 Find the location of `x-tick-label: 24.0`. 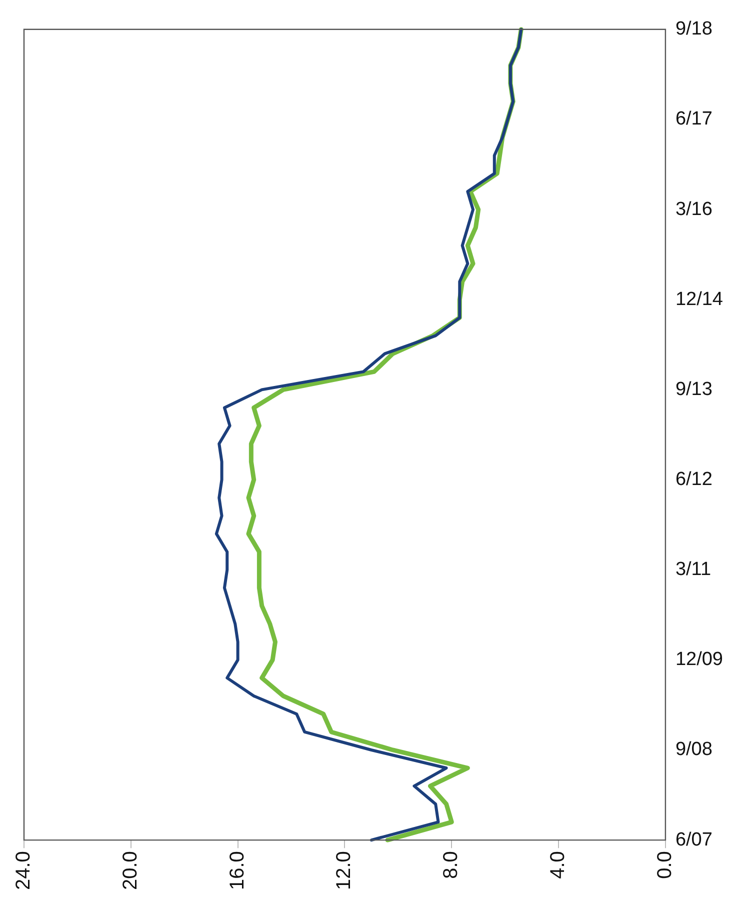

x-tick-label: 24.0 is located at coordinates (23, 870).